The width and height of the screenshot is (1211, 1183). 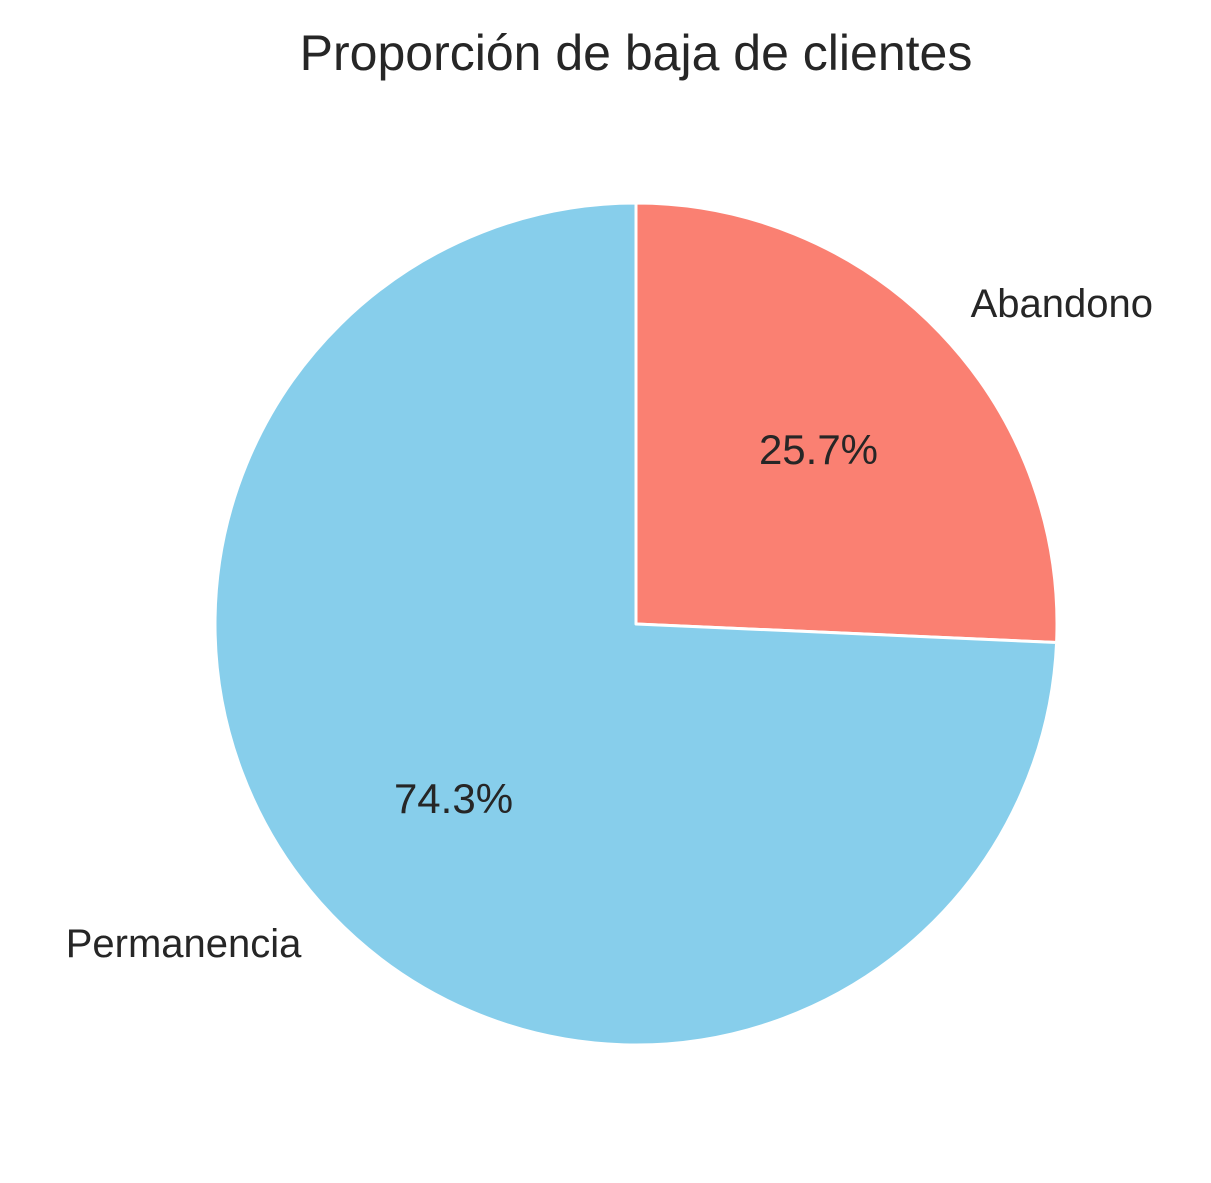 What do you see at coordinates (1062, 304) in the screenshot?
I see `slice-label-abandono: Abandono` at bounding box center [1062, 304].